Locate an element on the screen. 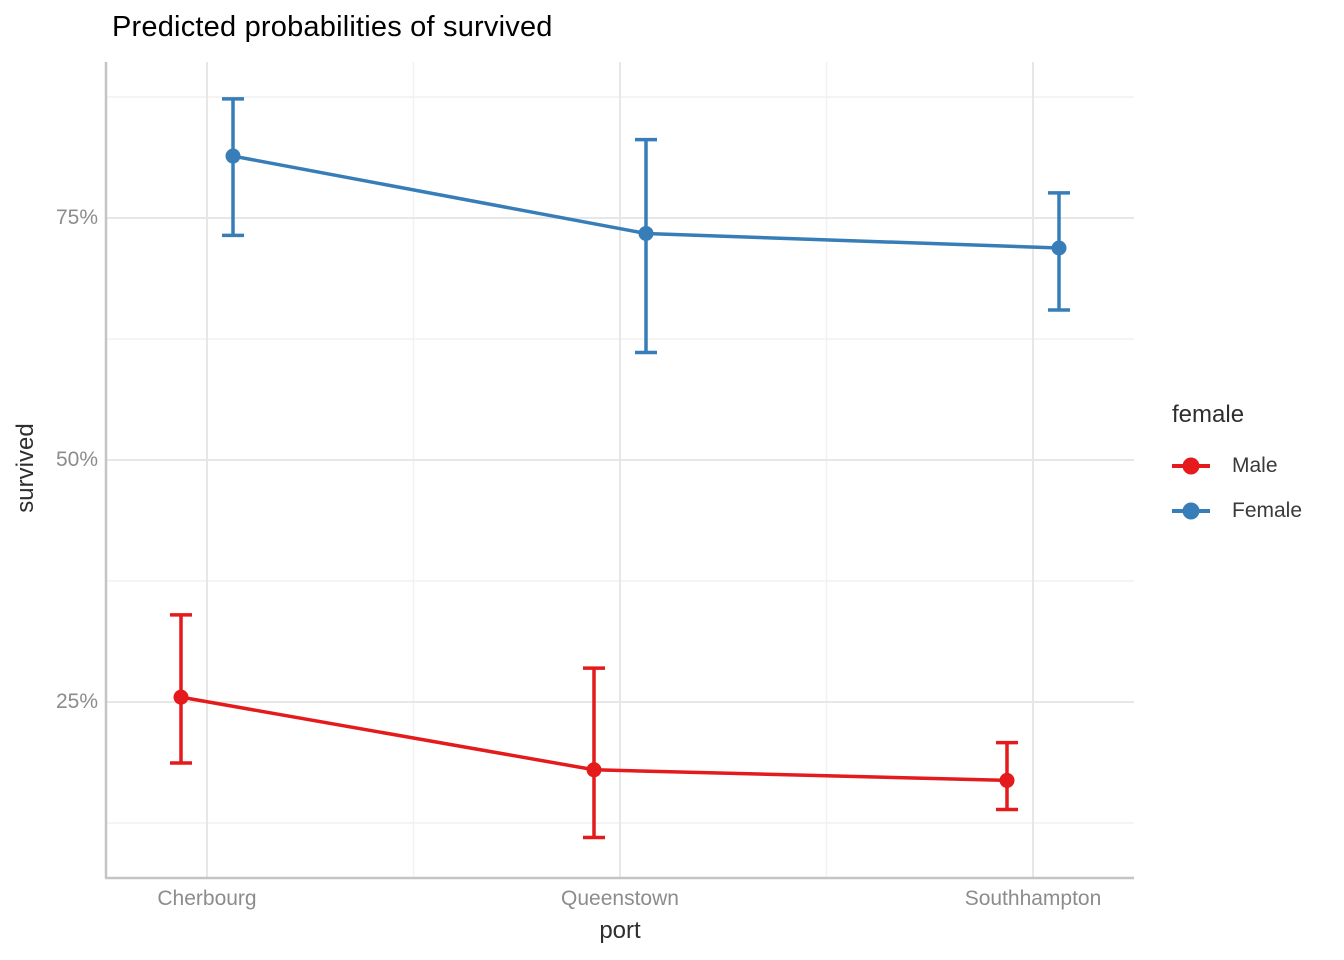 This screenshot has width=1344, height=960. data-point-male-cherbourg is located at coordinates (181, 697).